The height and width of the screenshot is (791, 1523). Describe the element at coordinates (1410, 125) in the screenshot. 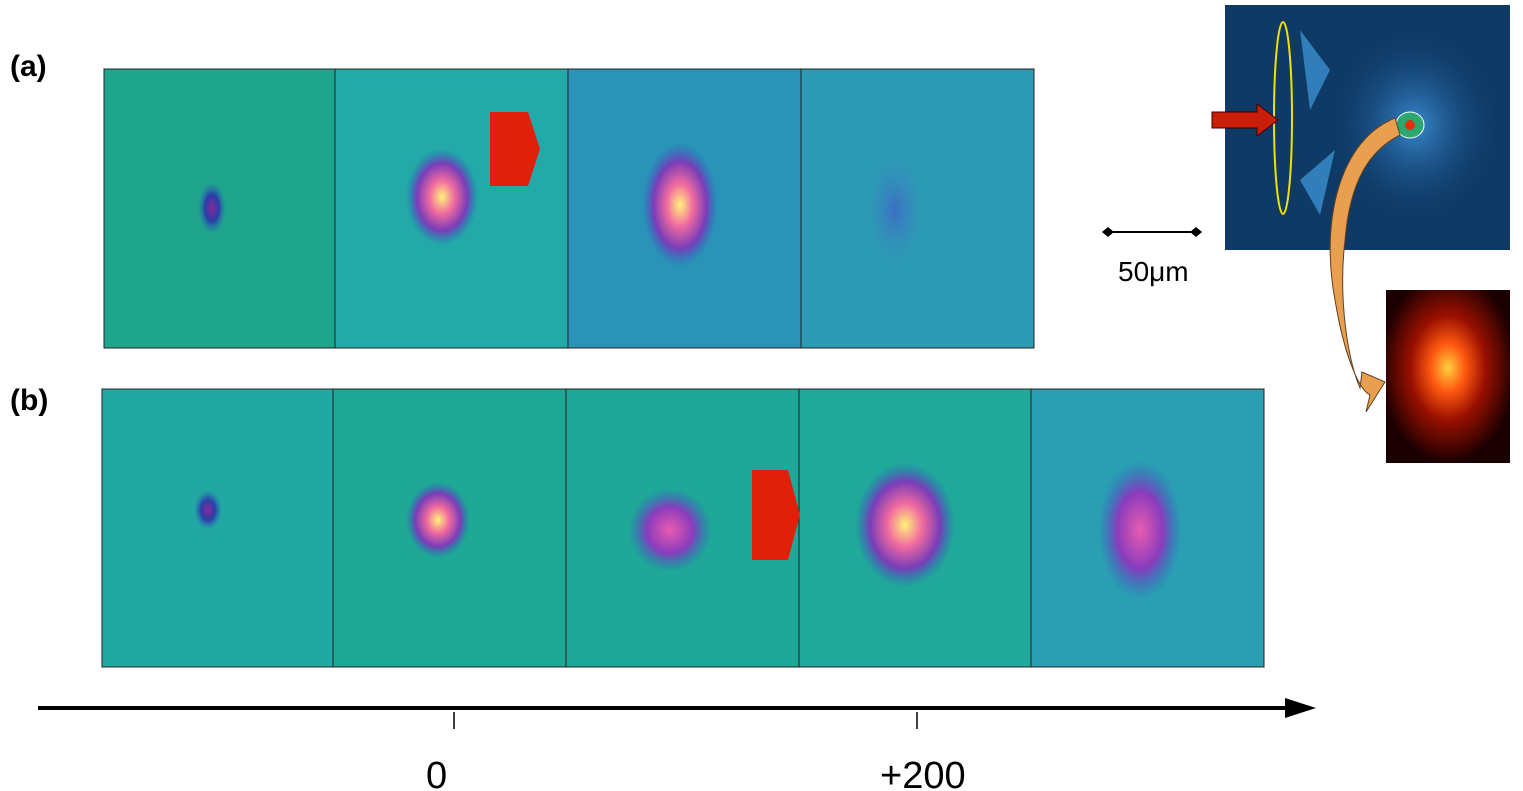

I see `core` at that location.